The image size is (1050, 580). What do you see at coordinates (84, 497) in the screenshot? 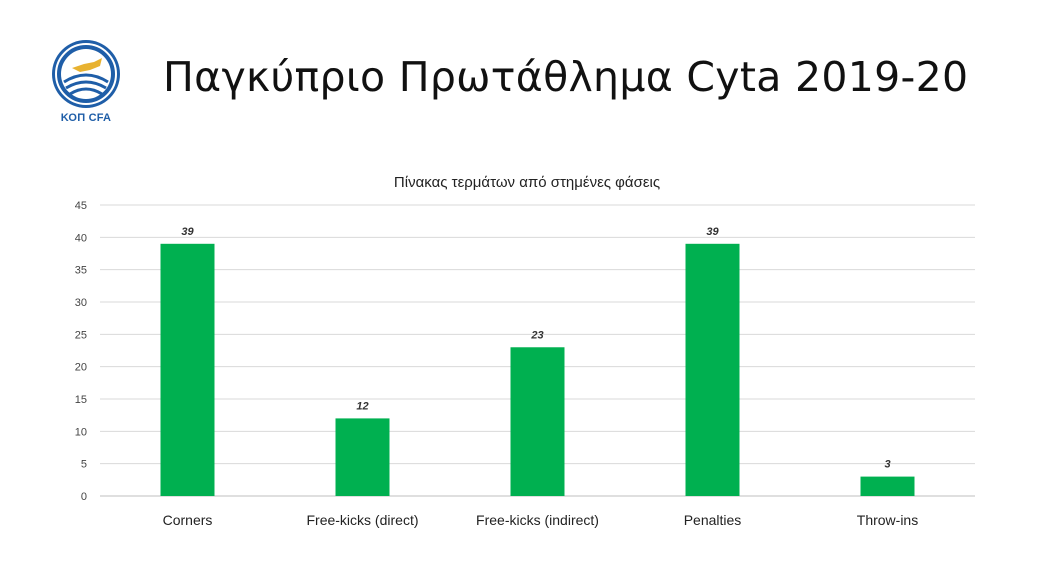
I see `y-tick-label: 0` at bounding box center [84, 497].